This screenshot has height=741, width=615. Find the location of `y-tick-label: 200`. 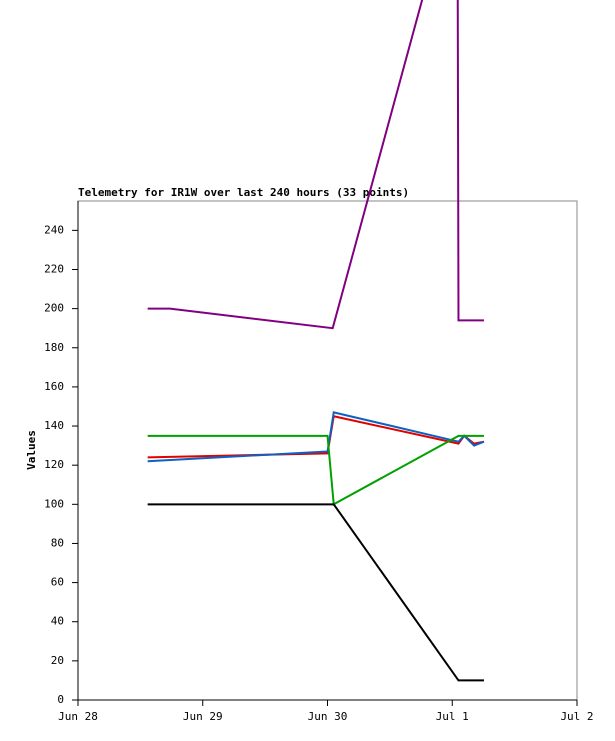

y-tick-label: 200 is located at coordinates (54, 308).